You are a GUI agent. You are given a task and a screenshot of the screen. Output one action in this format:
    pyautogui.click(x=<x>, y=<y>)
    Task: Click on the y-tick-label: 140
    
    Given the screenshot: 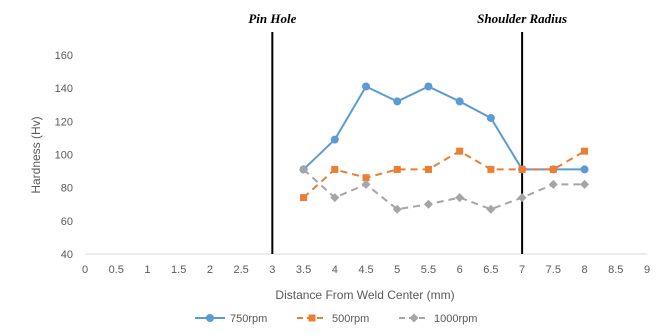 What is the action you would take?
    pyautogui.click(x=64, y=89)
    